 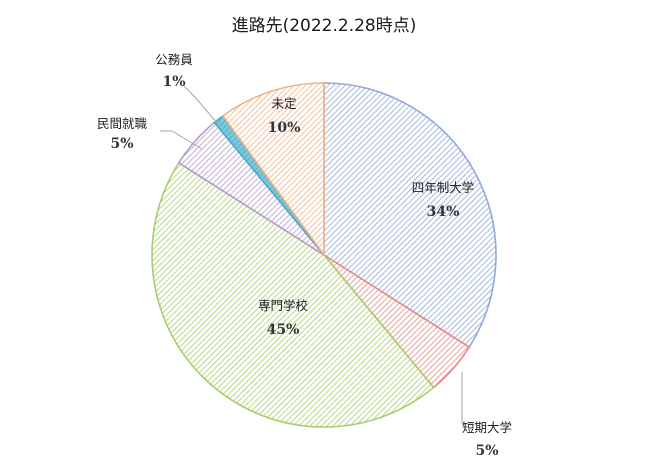 I want to click on slice-label: 未定, so click(x=283, y=103).